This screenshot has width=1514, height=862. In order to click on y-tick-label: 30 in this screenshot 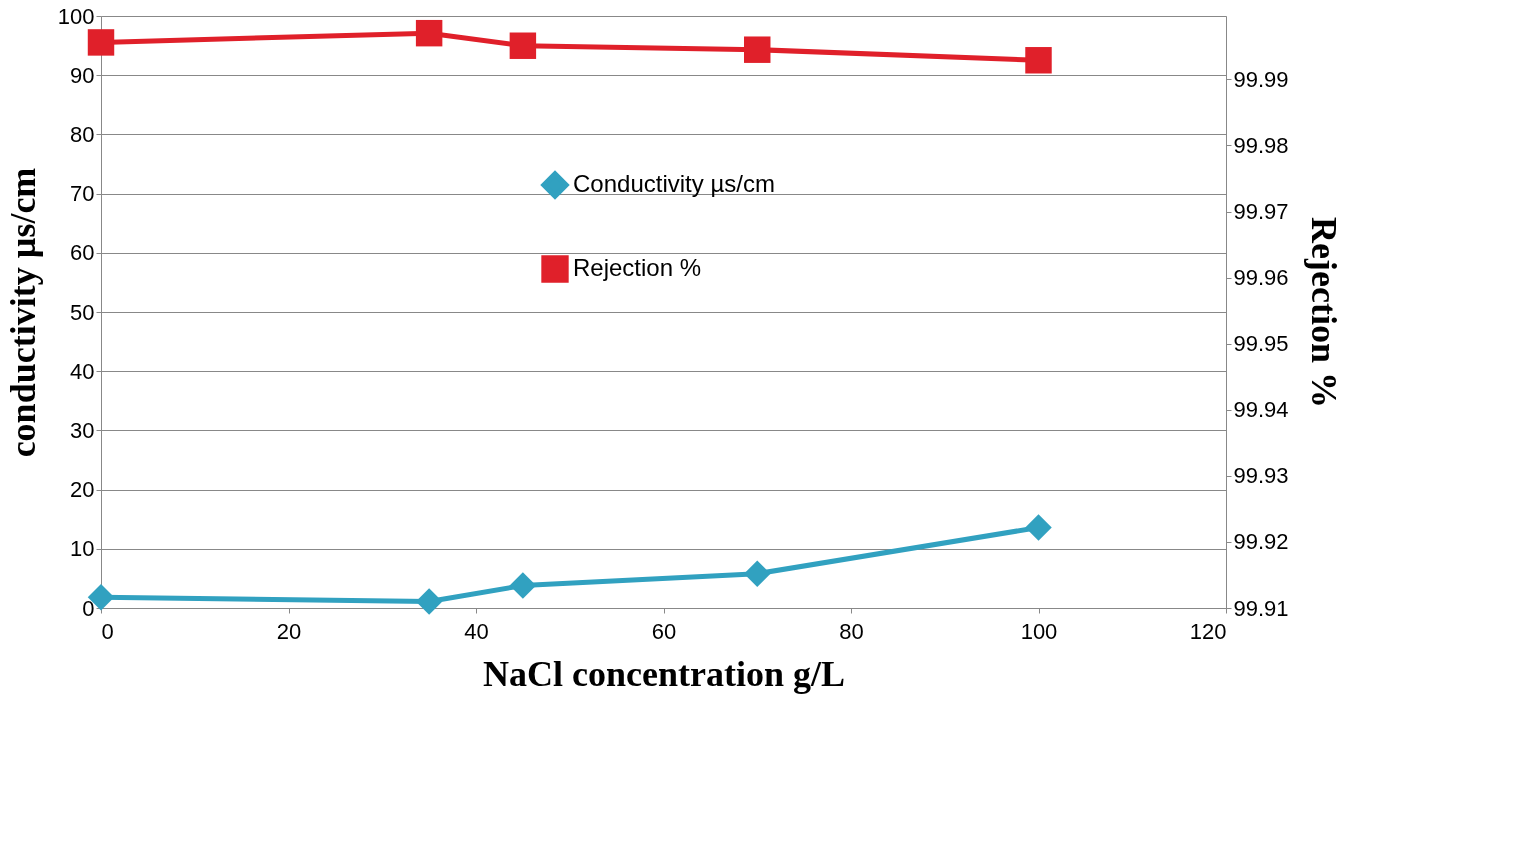, I will do `click(82, 430)`.